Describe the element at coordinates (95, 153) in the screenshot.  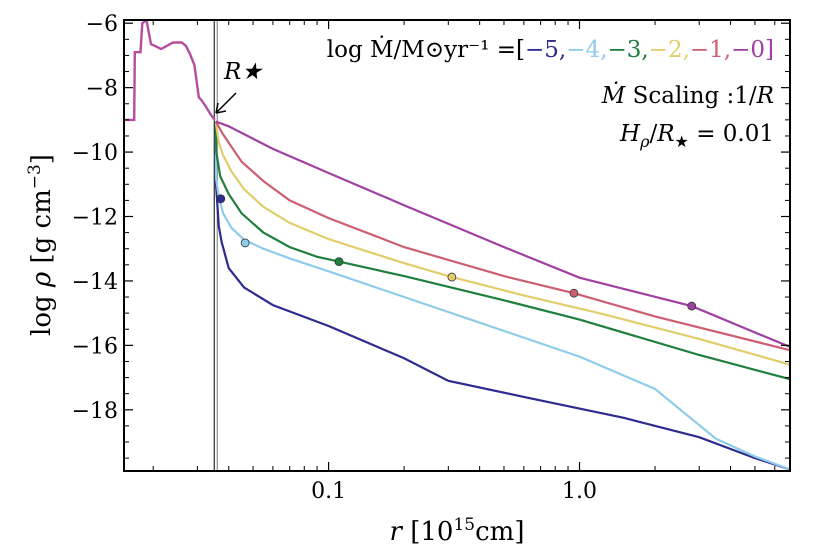
I see `y-tick-label: −10` at that location.